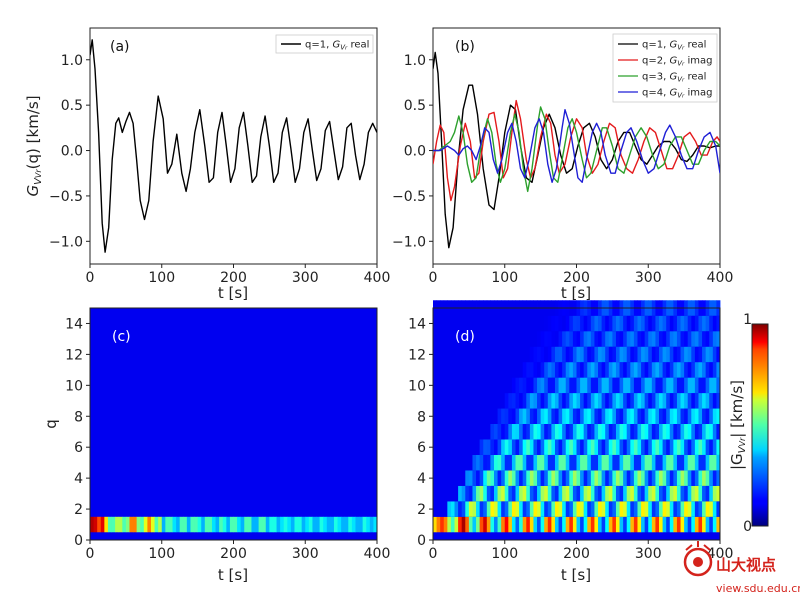  Describe the element at coordinates (66, 242) in the screenshot. I see `panel-a-ytick-label: −1.0` at that location.